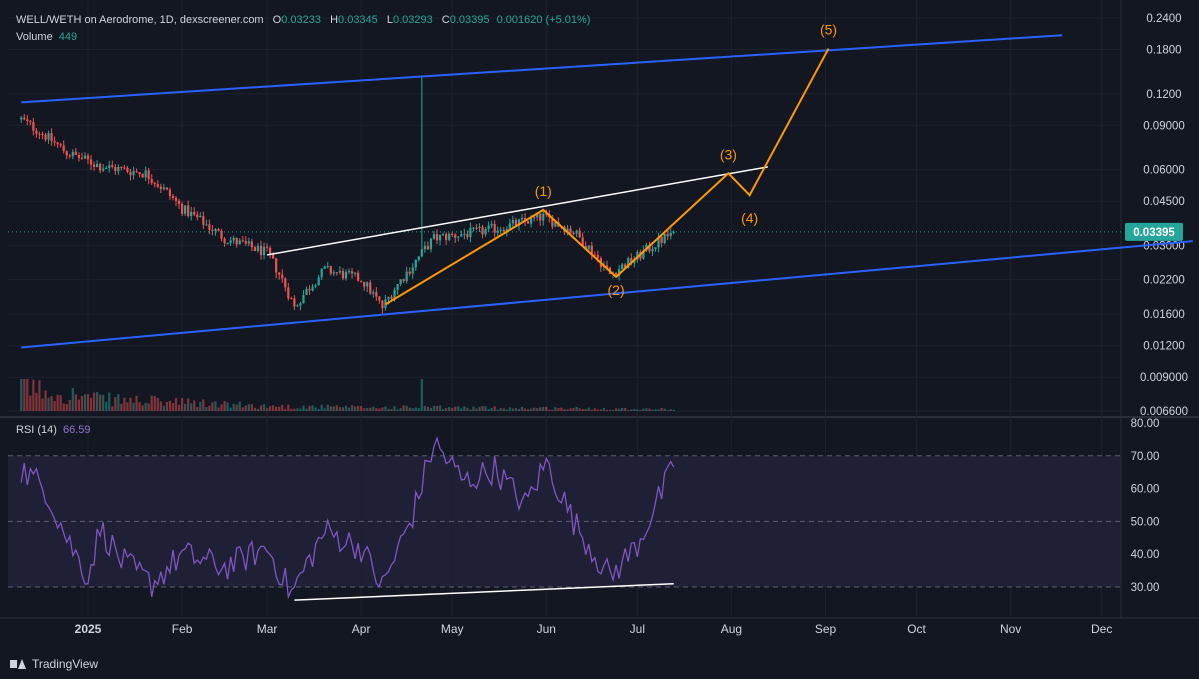  I want to click on low-value: 0.03293, so click(412, 20).